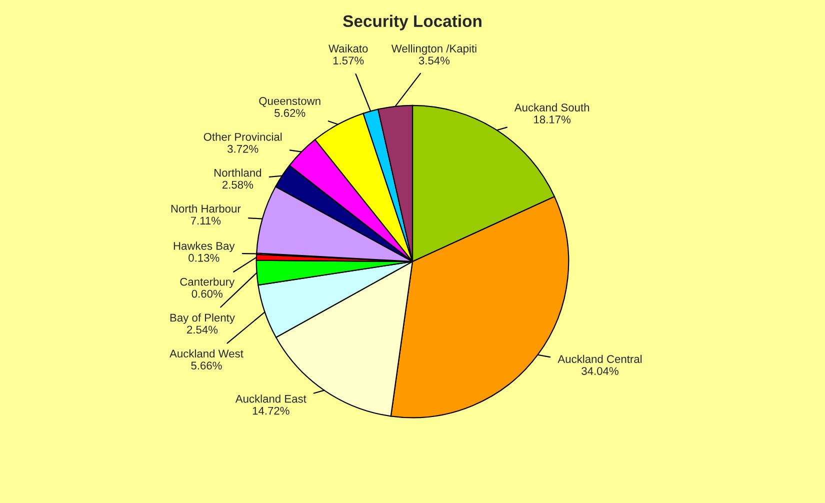 This screenshot has height=503, width=825. What do you see at coordinates (243, 148) in the screenshot?
I see `data-label: 3.72%` at bounding box center [243, 148].